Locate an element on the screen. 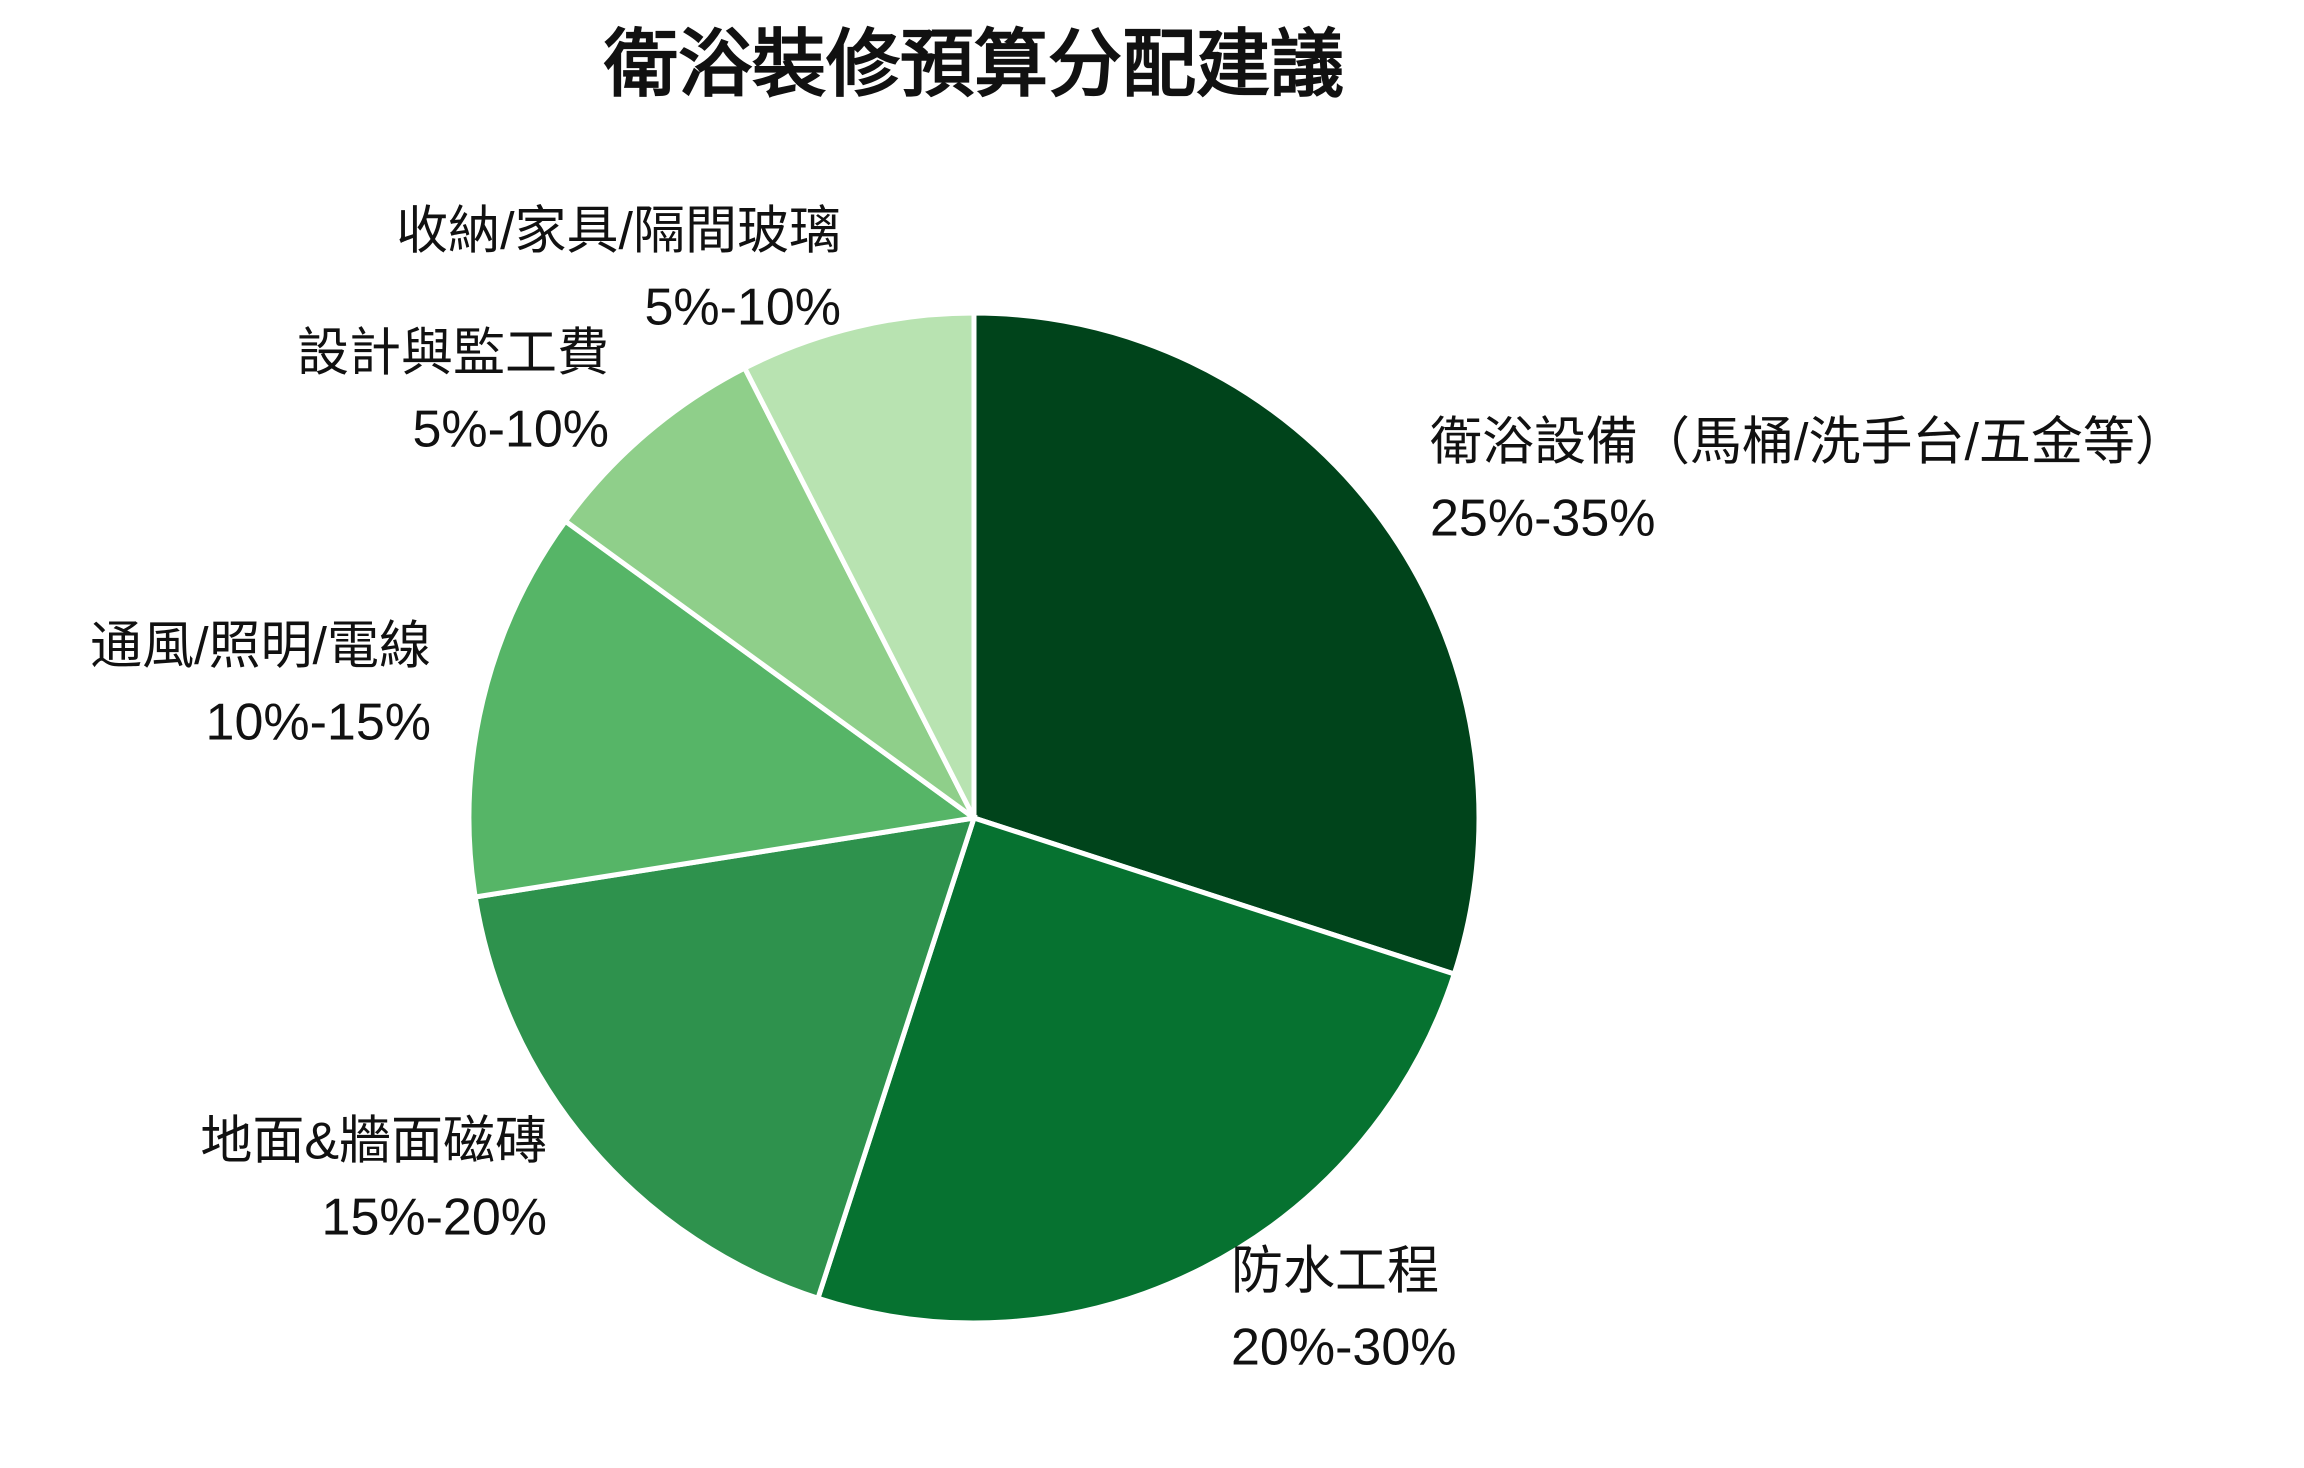  slice-label: 收納/家具/隔間玻璃 is located at coordinates (618, 232).